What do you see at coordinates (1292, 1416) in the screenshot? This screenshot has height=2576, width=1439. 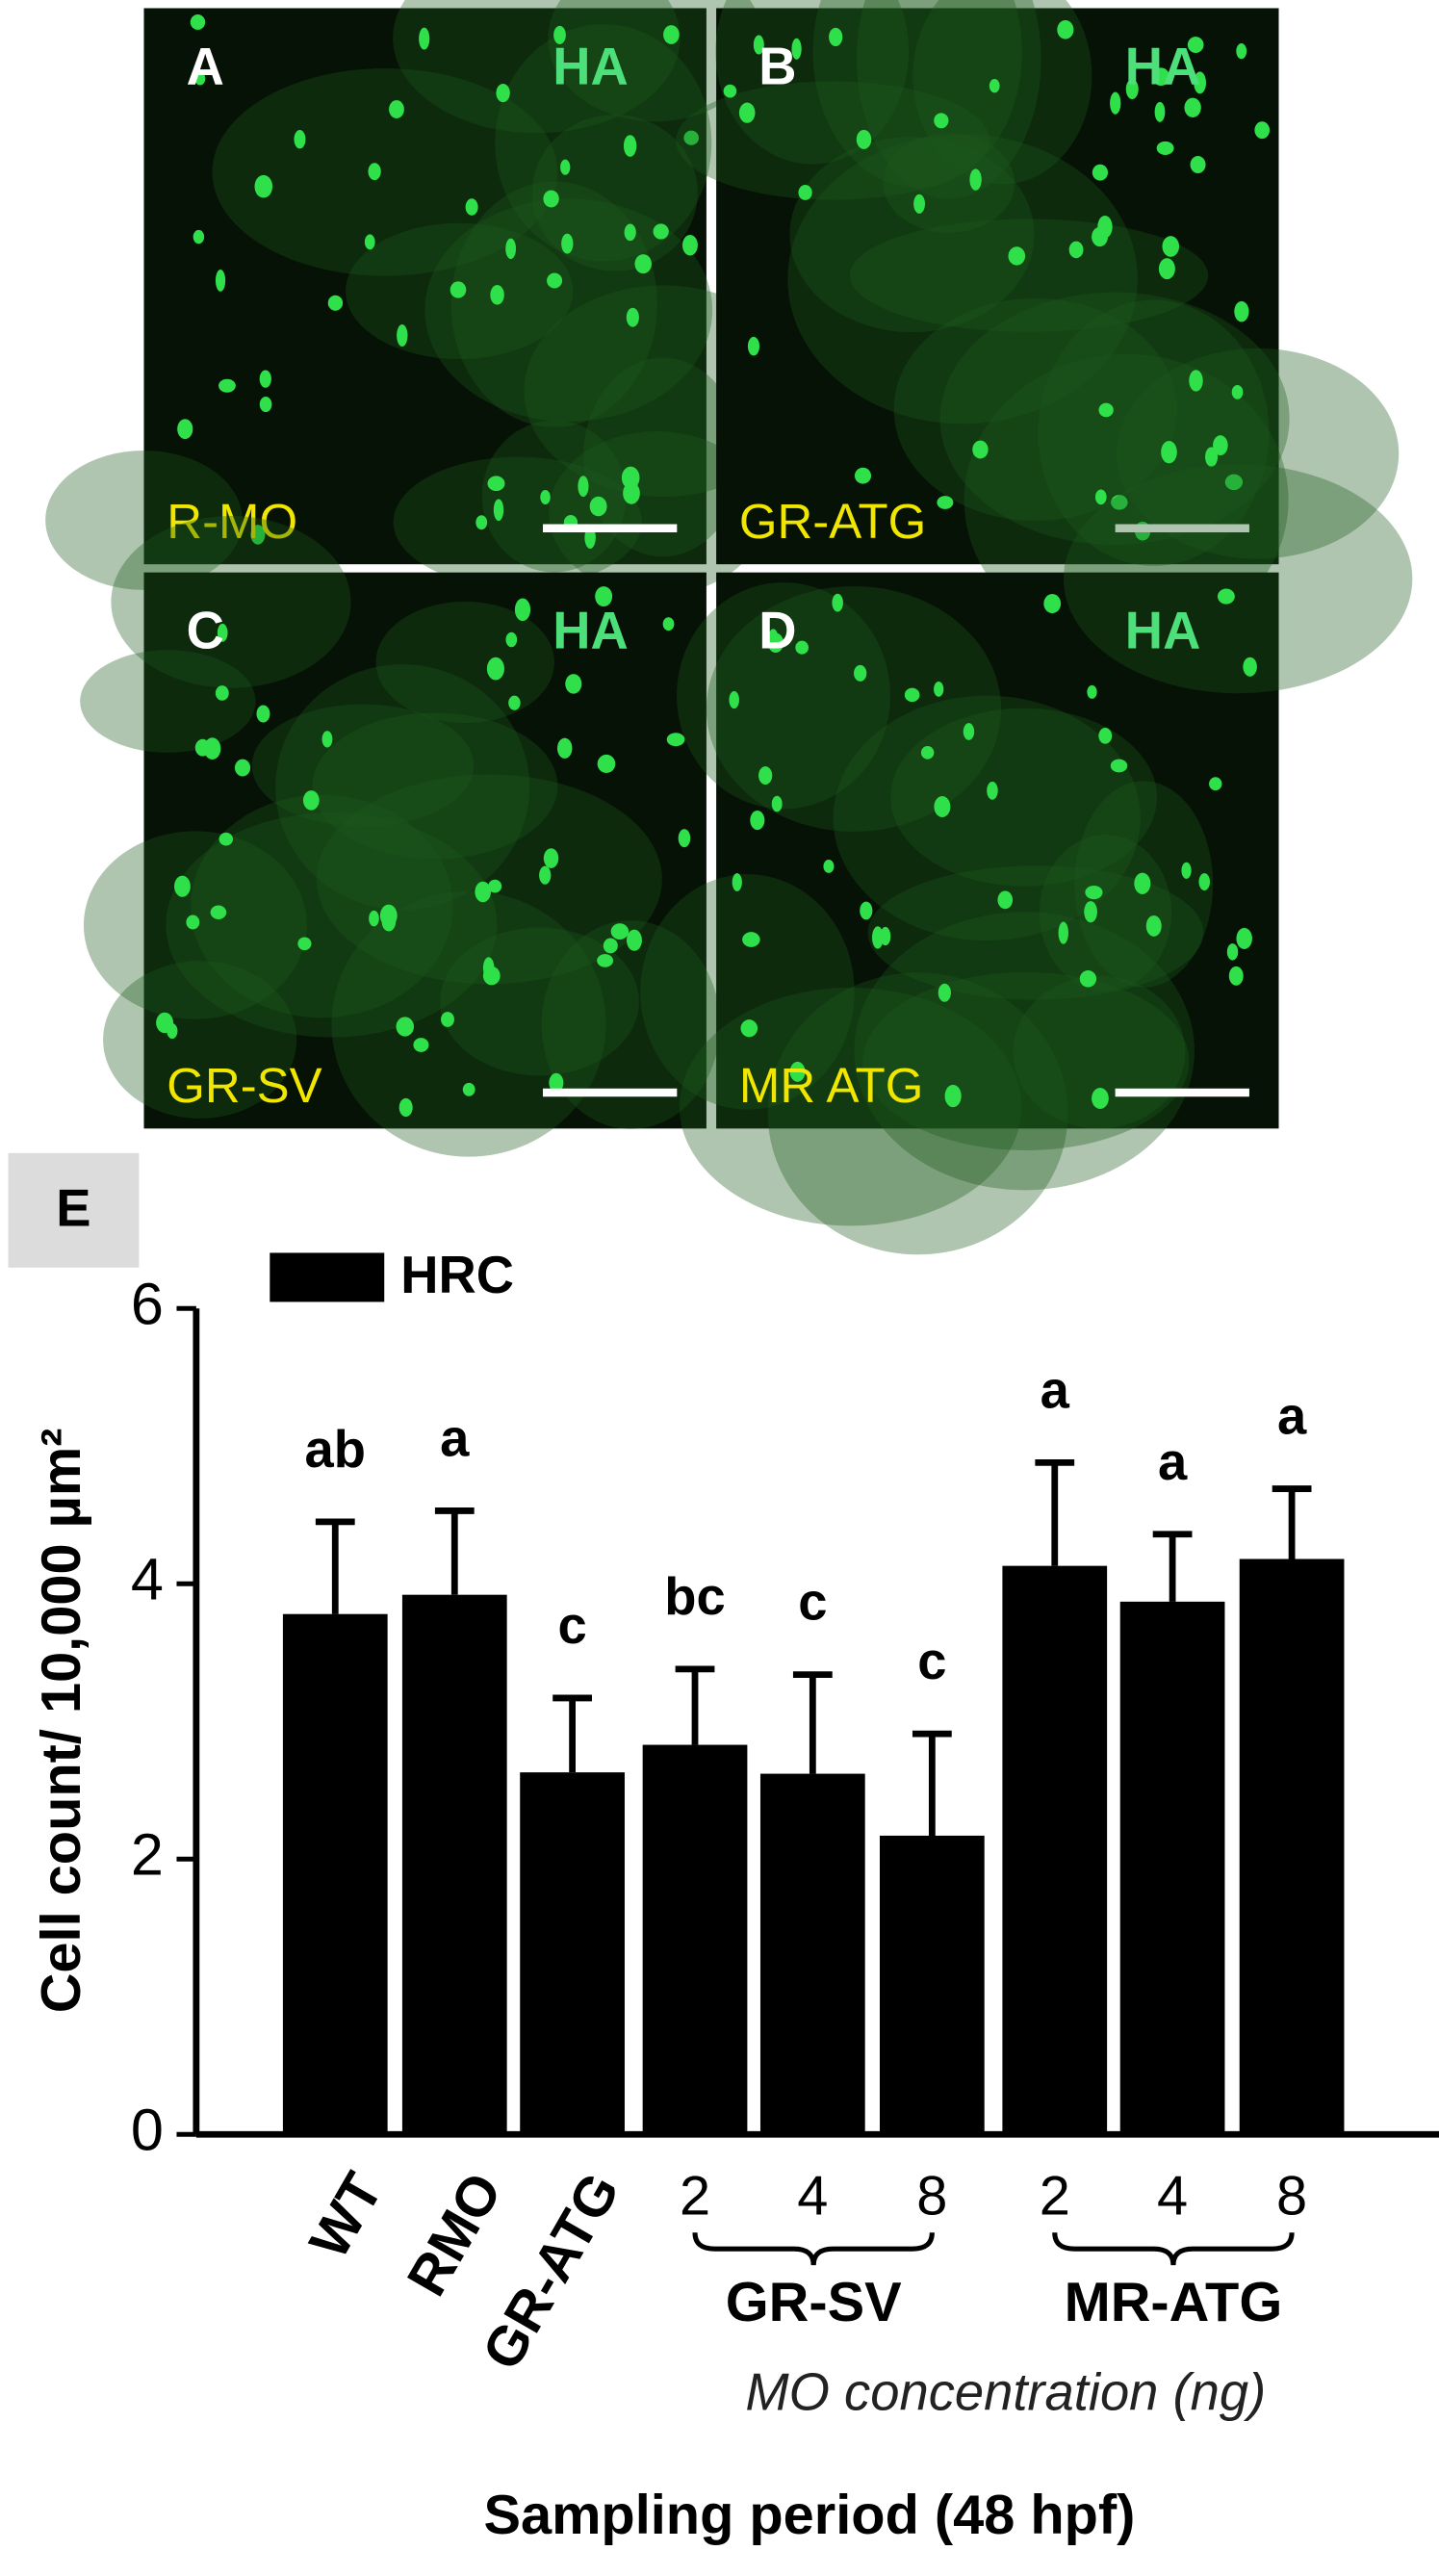 I see `significance-letter: a` at bounding box center [1292, 1416].